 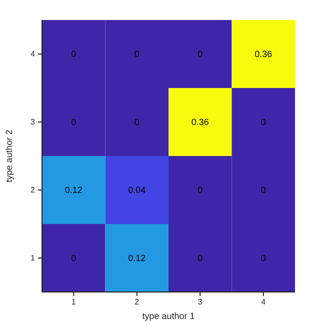 What do you see at coordinates (33, 190) in the screenshot?
I see `y-tick-label: 2` at bounding box center [33, 190].